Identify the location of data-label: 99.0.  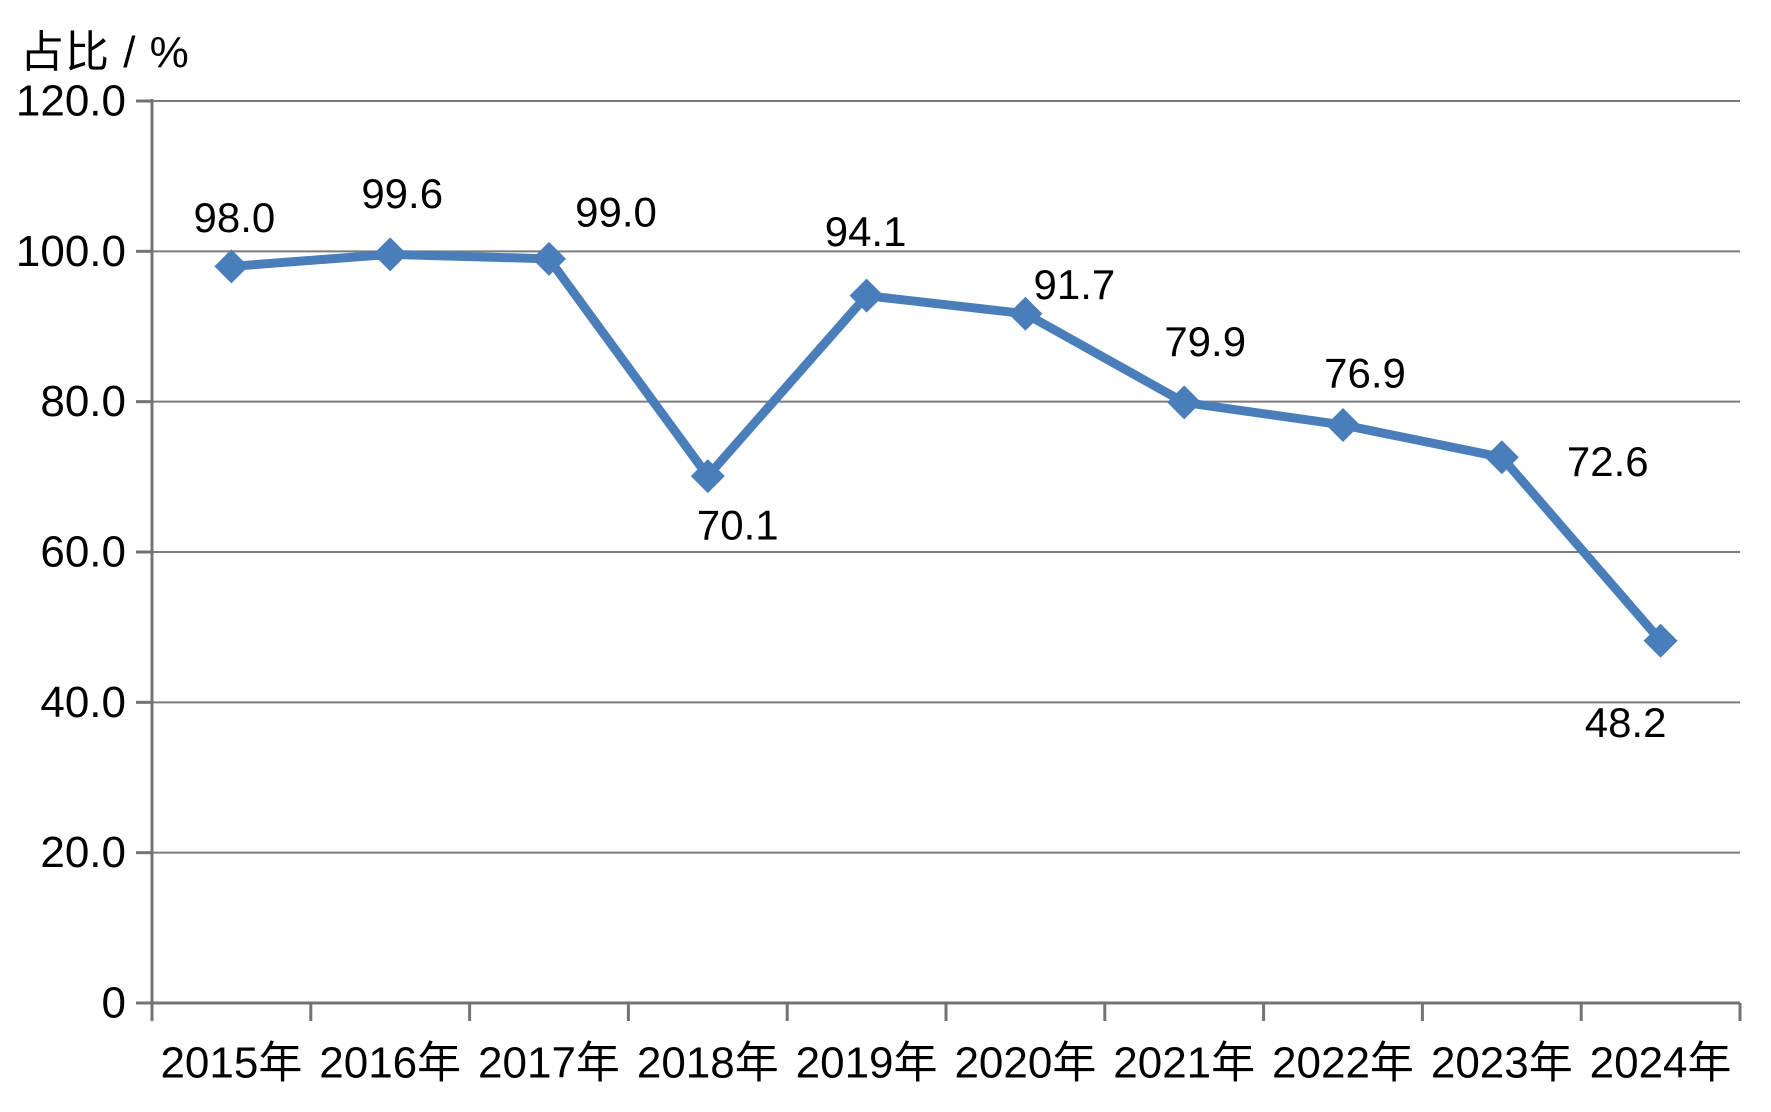
(616, 211).